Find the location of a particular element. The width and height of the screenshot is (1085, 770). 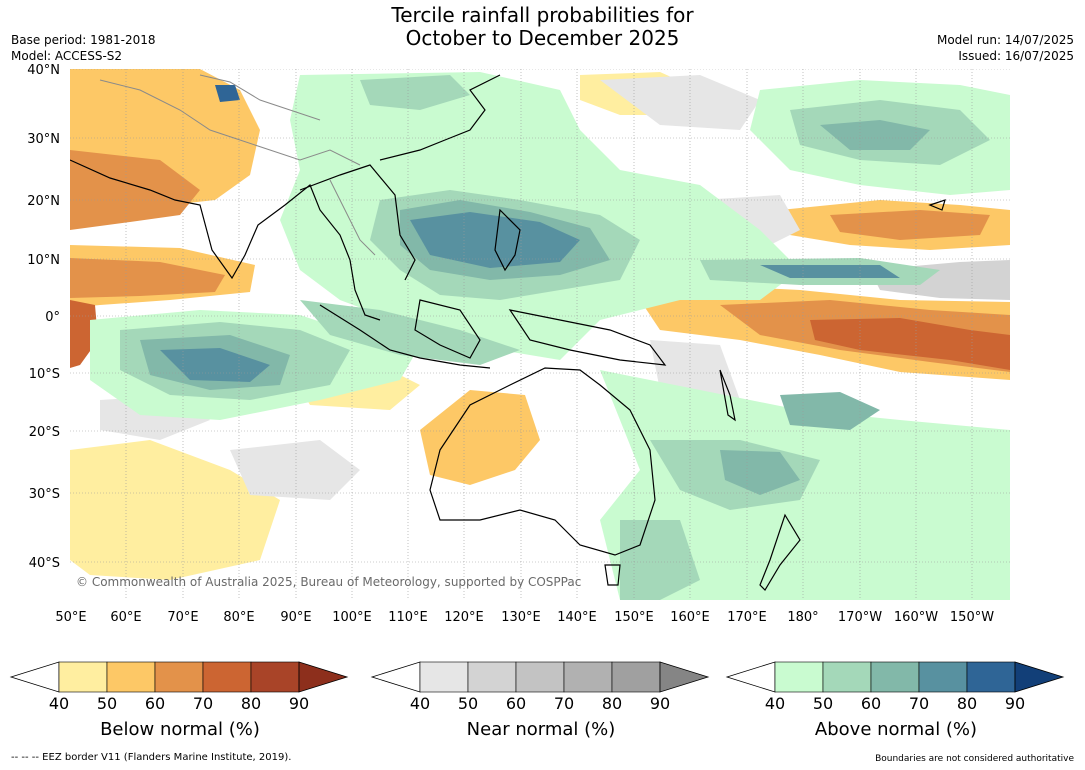

lon-label-150w: 150°W is located at coordinates (972, 617).